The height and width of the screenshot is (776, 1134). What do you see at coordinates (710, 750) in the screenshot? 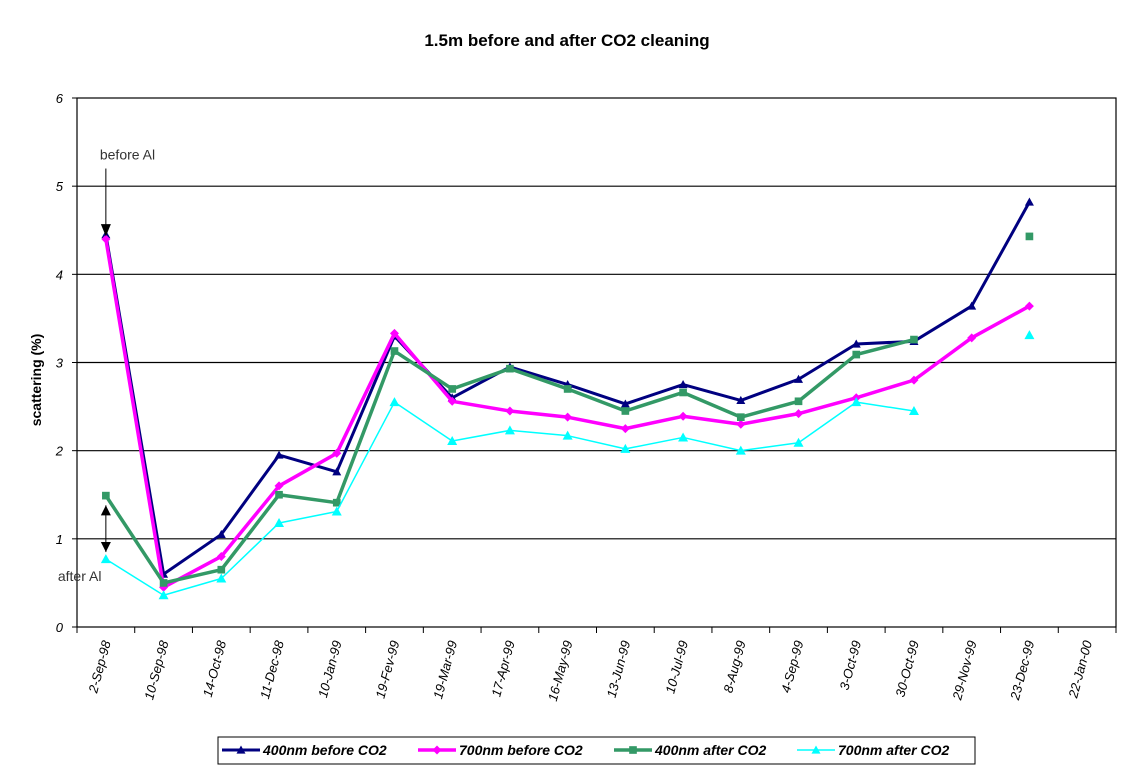
I see `legend-label: 400nm after CO2` at bounding box center [710, 750].